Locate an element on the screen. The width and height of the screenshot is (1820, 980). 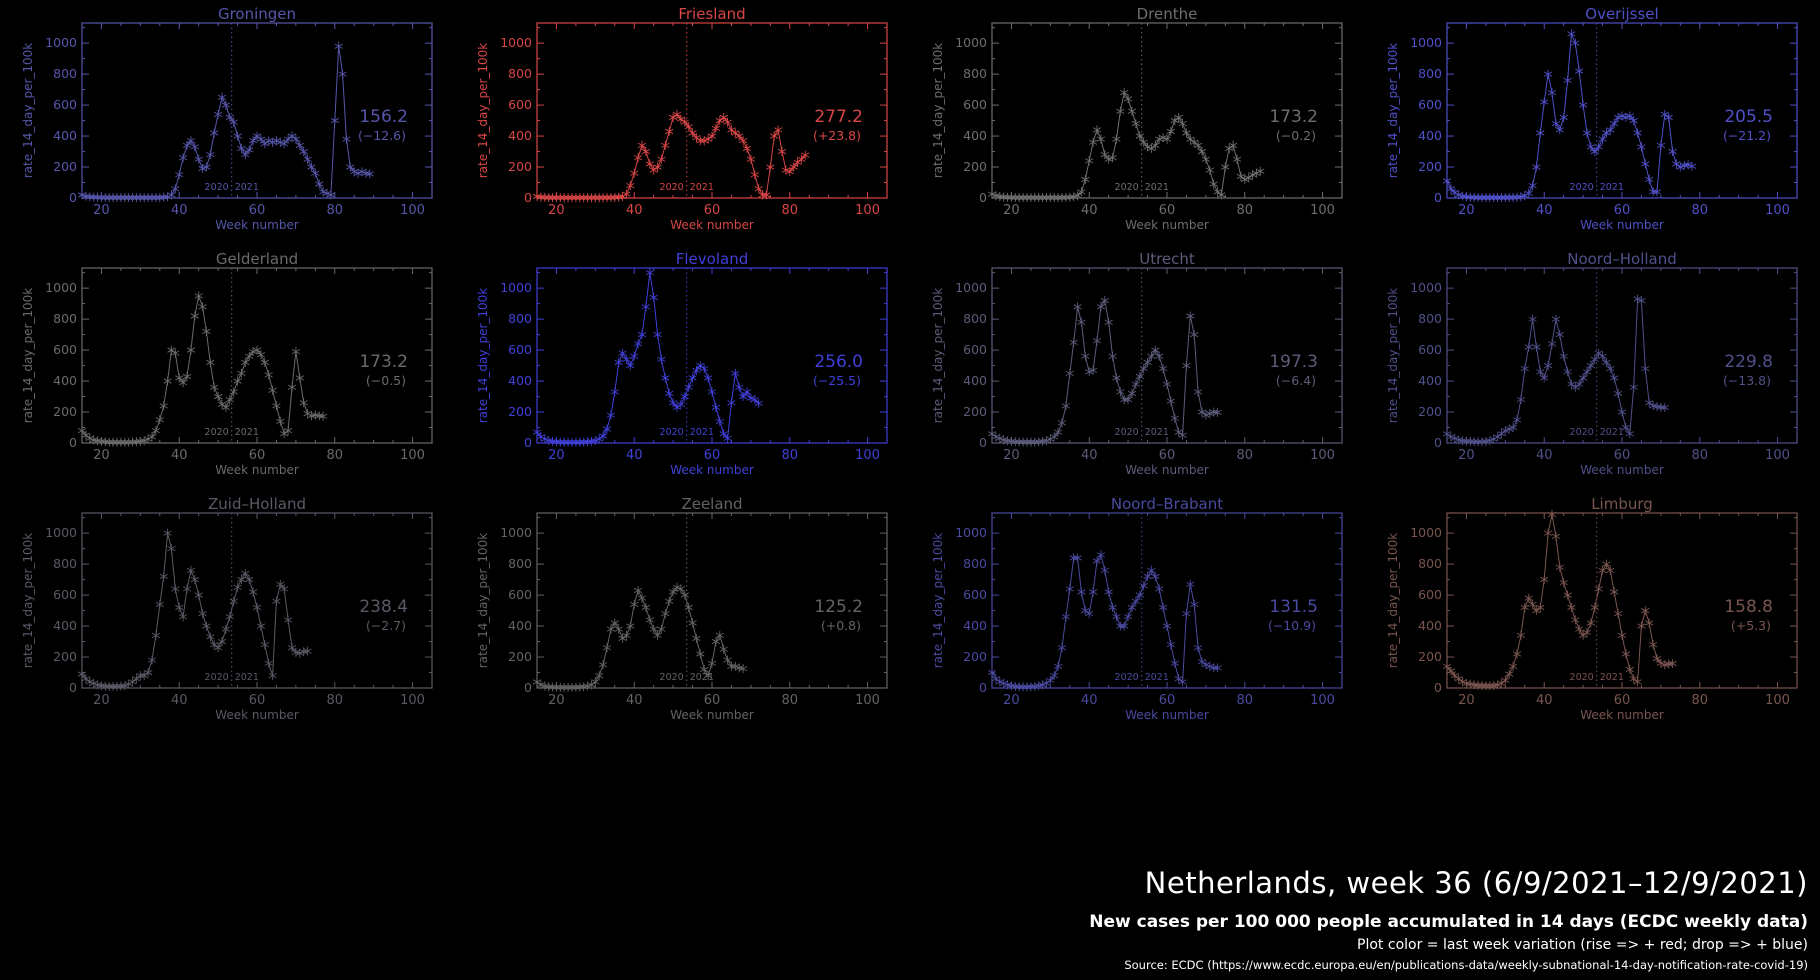
y-tick-label: 1000 is located at coordinates (516, 42).